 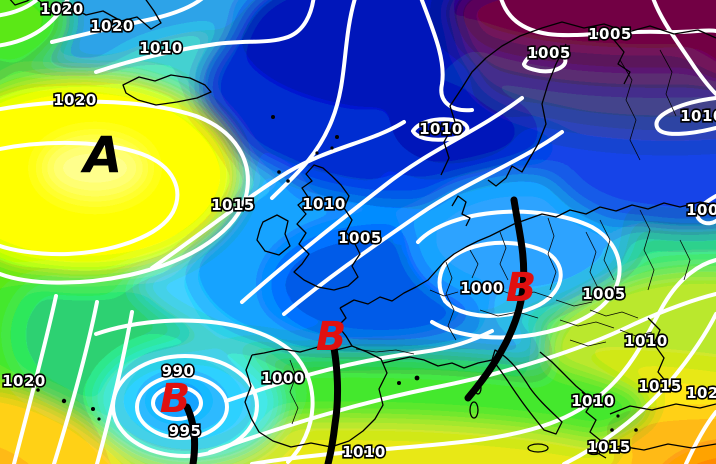 What do you see at coordinates (101, 155) in the screenshot?
I see `high-pressure-letter: A` at bounding box center [101, 155].